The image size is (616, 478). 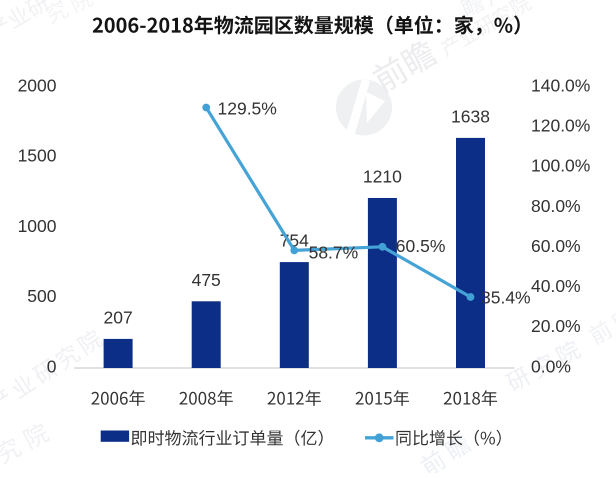 What do you see at coordinates (506, 297) in the screenshot?
I see `svg-text: 35.4%` at bounding box center [506, 297].